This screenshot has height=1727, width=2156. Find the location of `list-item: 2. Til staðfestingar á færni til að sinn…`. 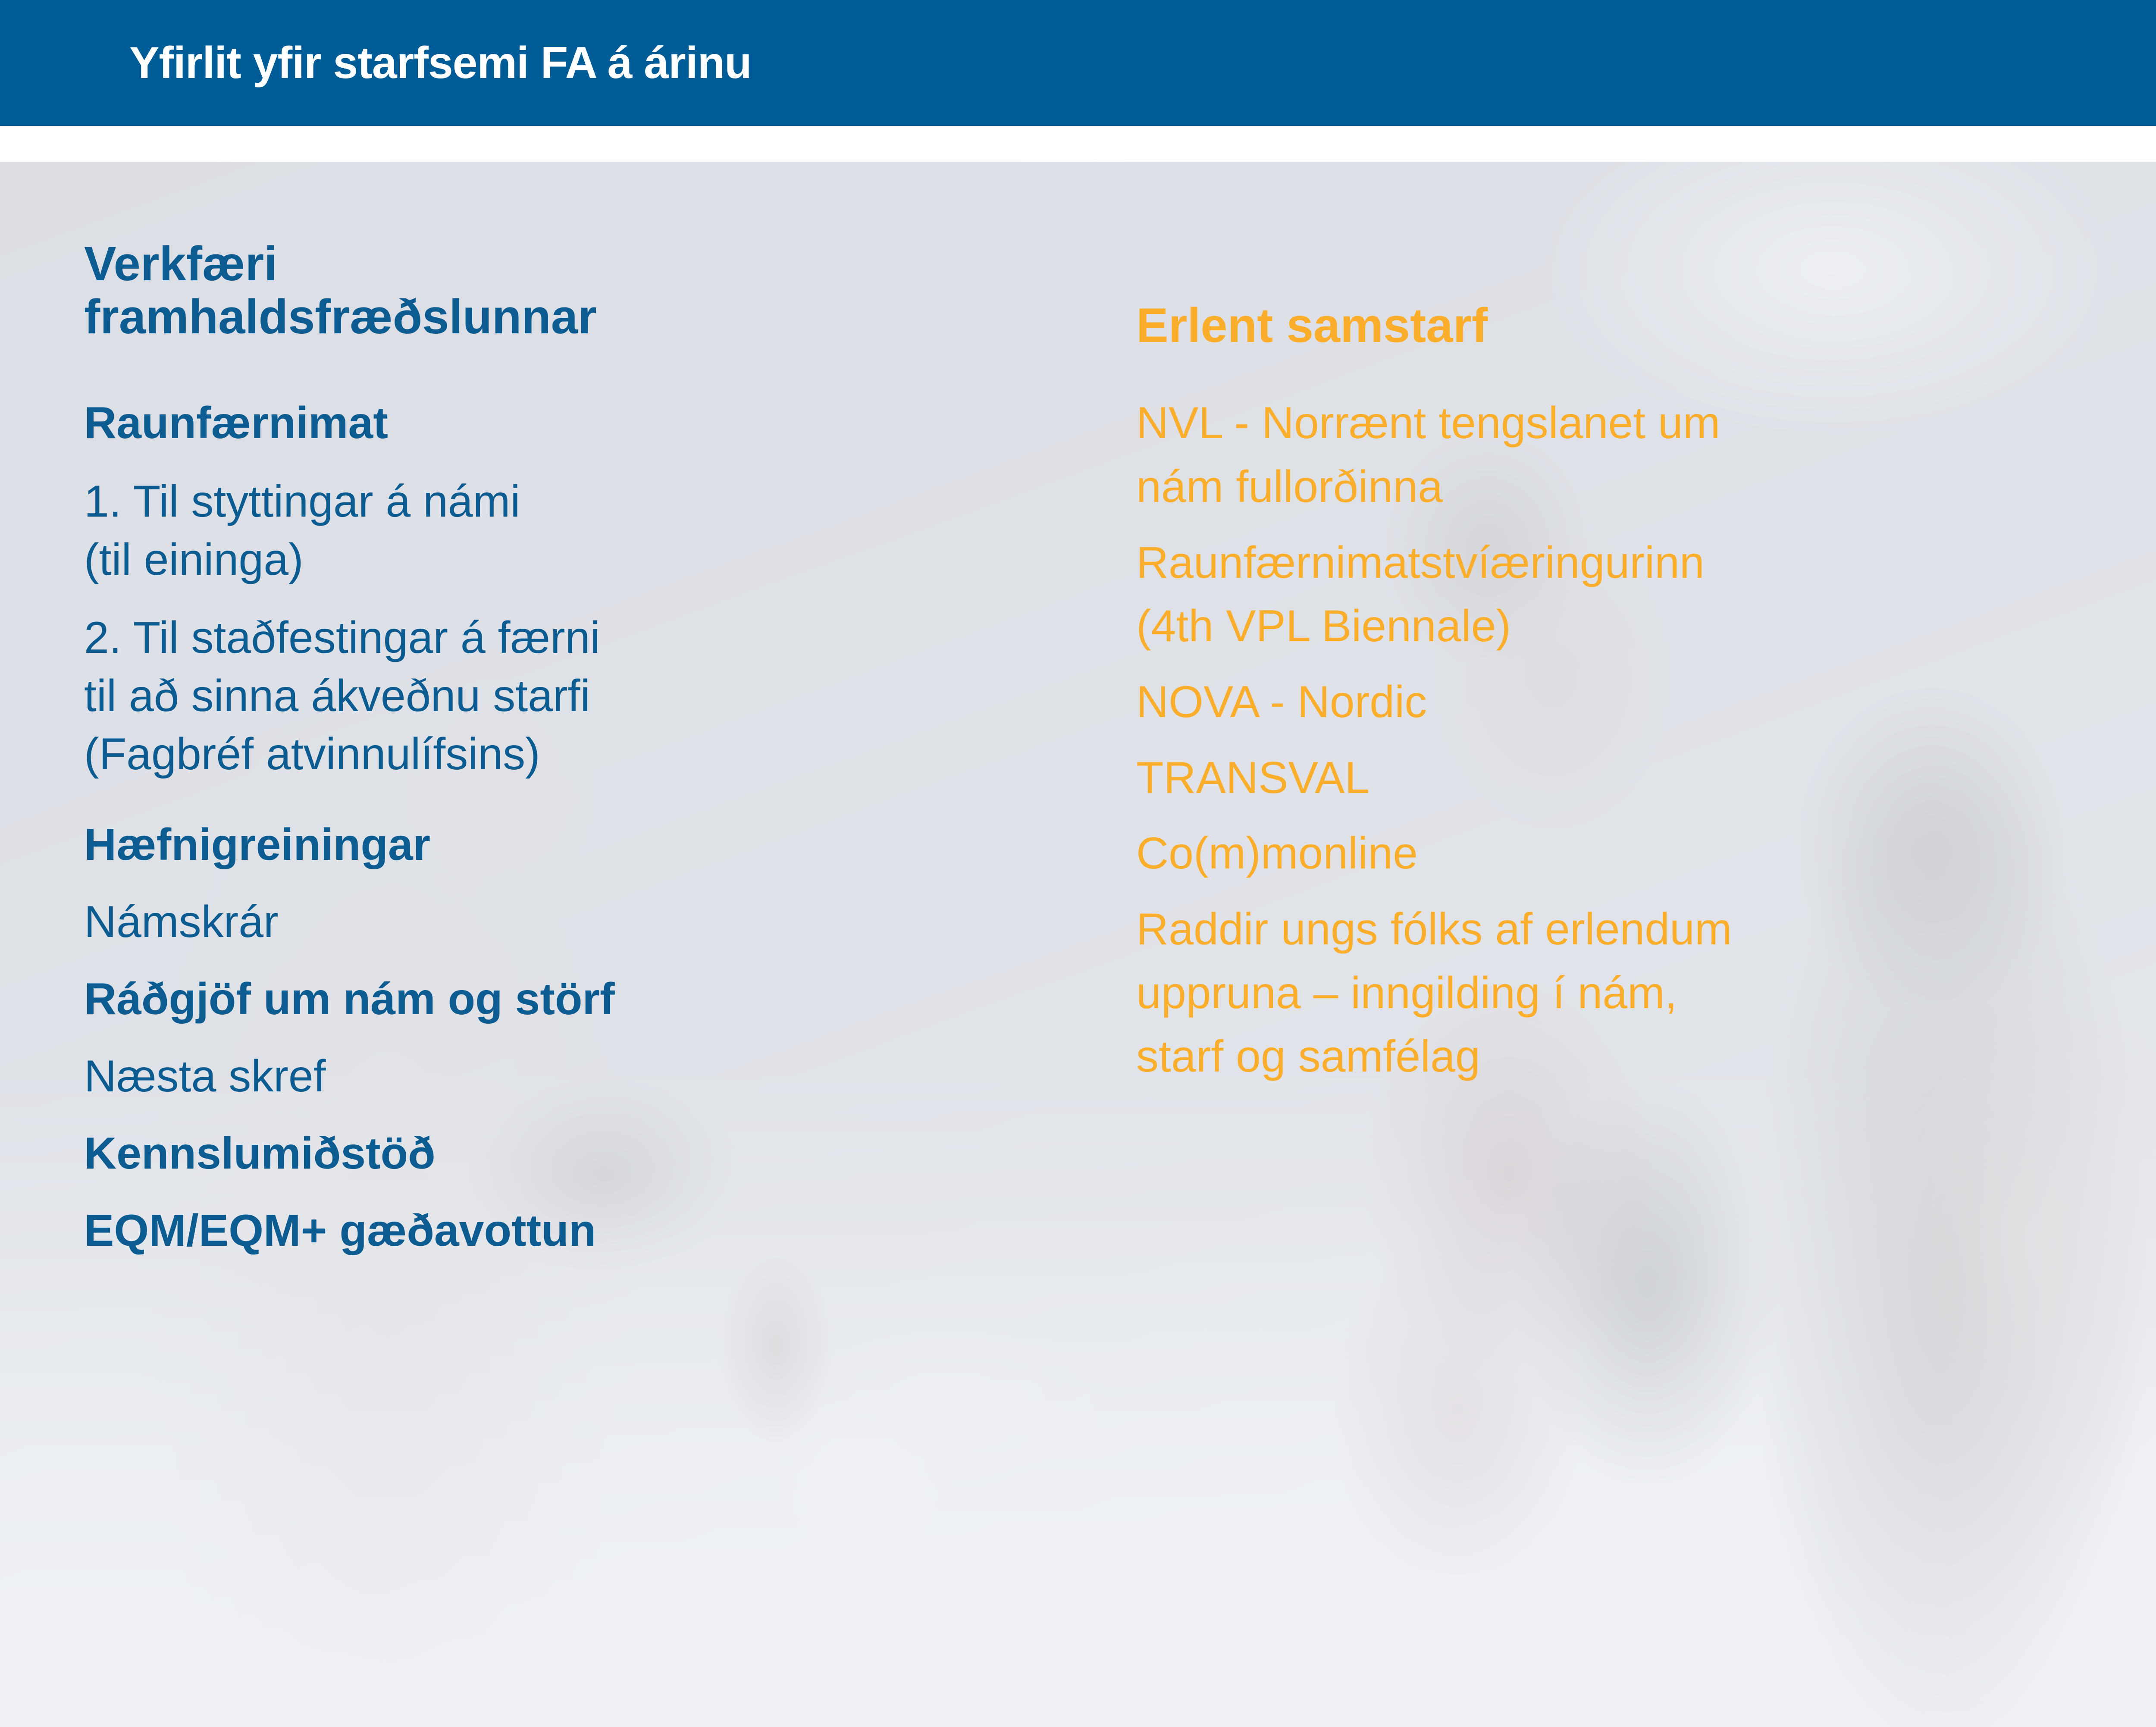

list-item: 2. Til staðfestingar á færni til að sinn… is located at coordinates (342, 696).